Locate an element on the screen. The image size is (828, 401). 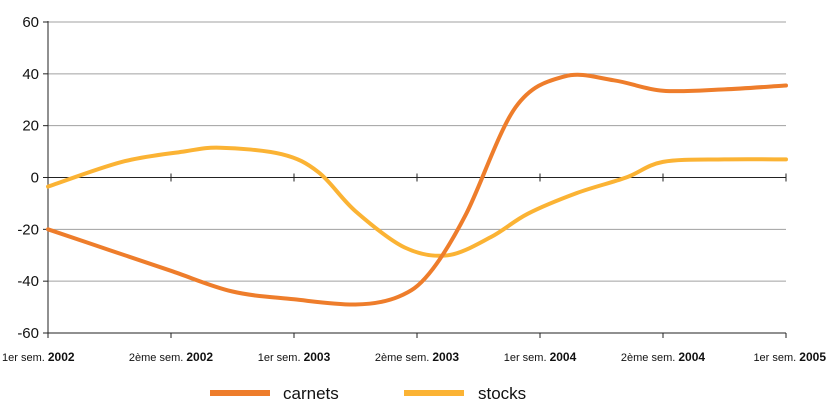
x-tick-label: 2ème sem. 2003 is located at coordinates (417, 357).